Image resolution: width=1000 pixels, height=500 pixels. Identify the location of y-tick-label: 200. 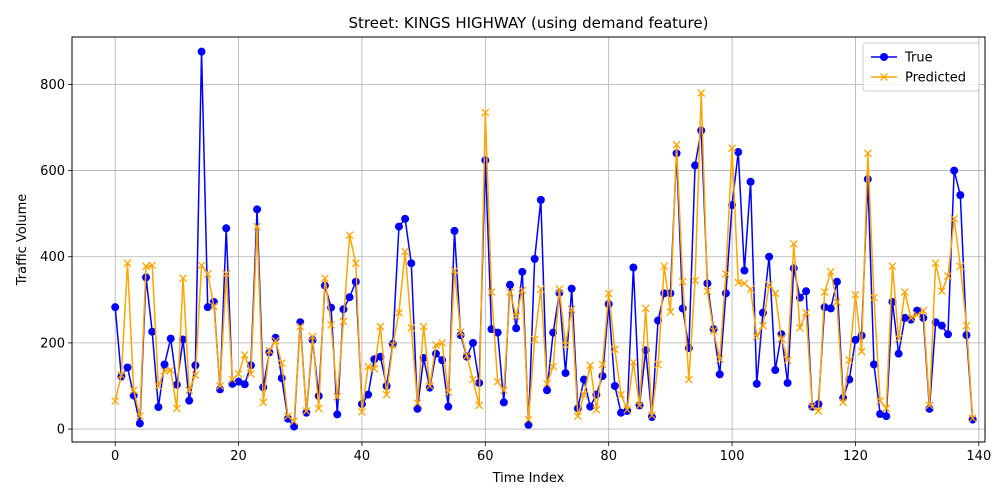
(52, 343).